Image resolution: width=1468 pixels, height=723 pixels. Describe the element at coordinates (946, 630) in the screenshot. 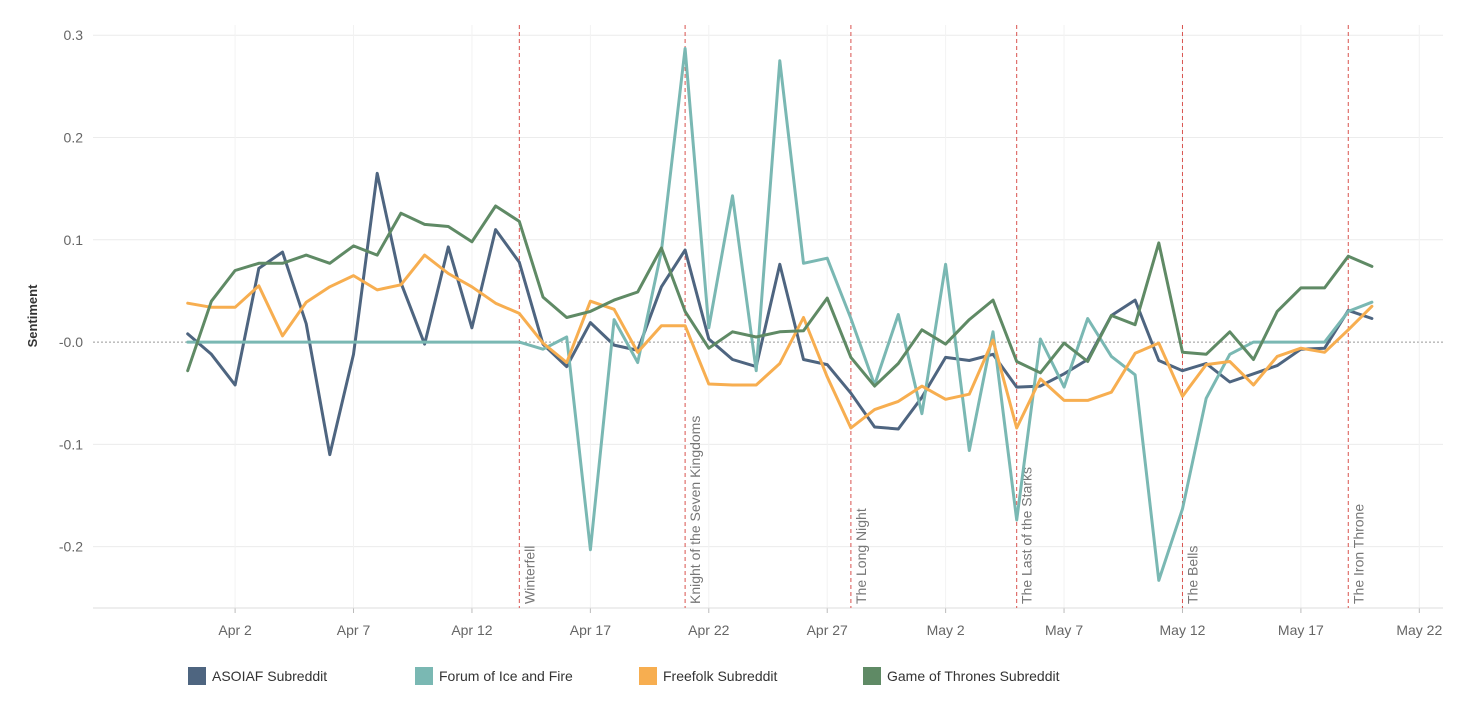

I see `x-tick-label: May 2` at that location.